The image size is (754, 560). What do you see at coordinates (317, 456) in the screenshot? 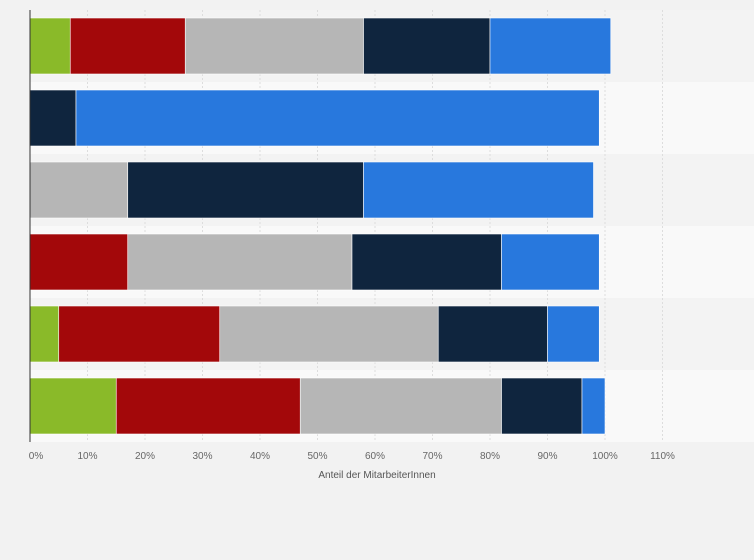
I see `x-tick-label: 50%` at bounding box center [317, 456].